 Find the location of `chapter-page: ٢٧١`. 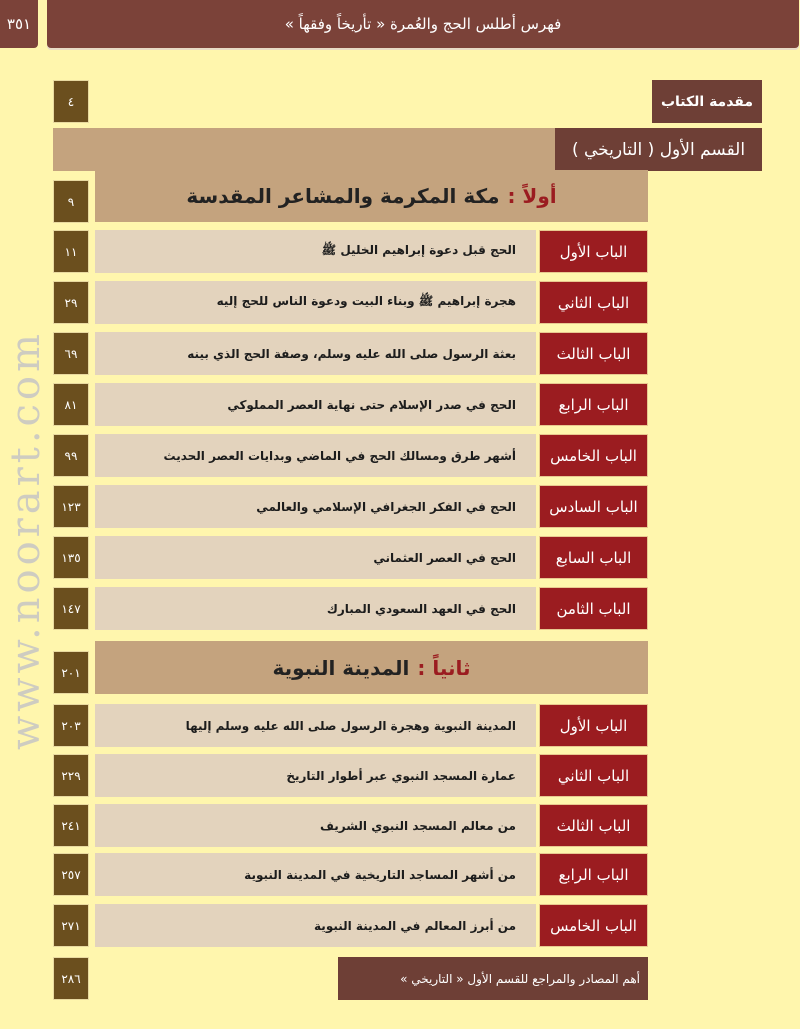

chapter-page: ٢٧١ is located at coordinates (71, 925).